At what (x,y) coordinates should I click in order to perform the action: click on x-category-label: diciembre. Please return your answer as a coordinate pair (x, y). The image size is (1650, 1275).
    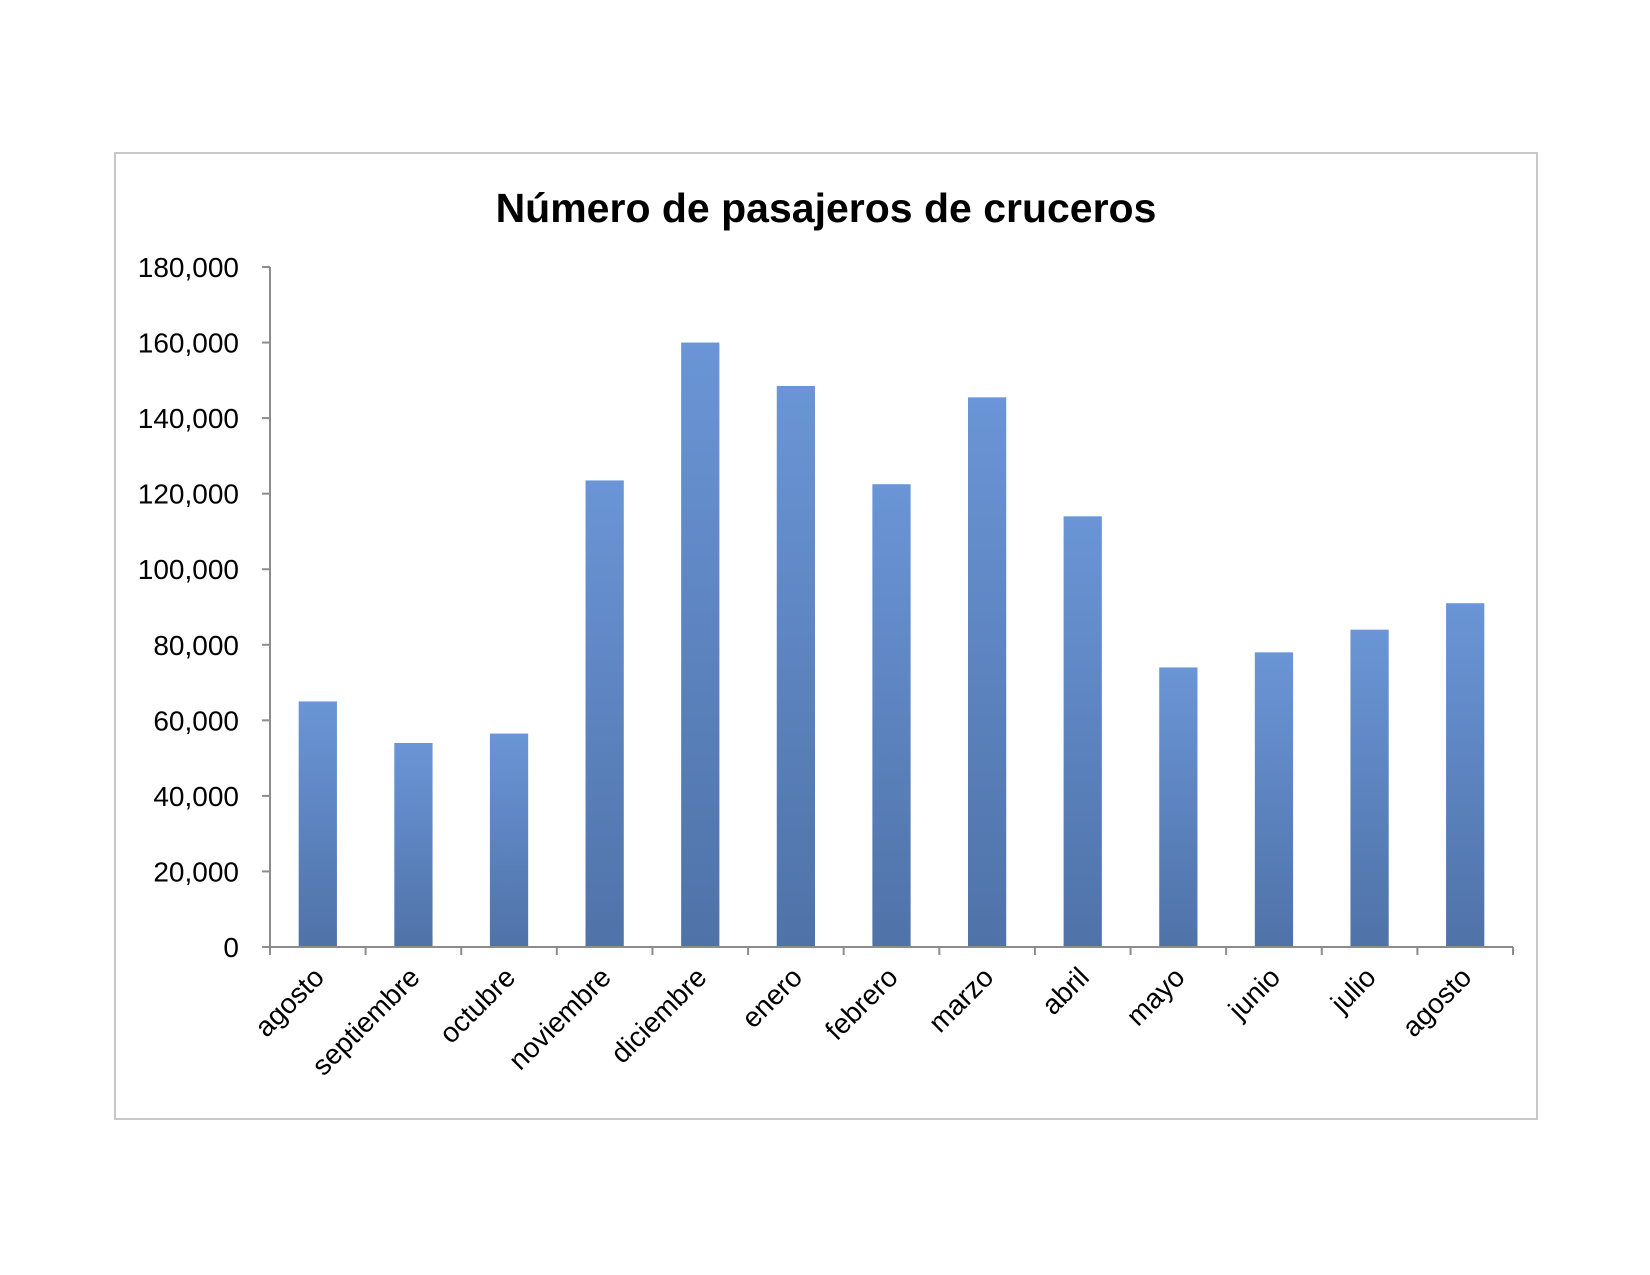
    Looking at the image, I should click on (659, 1015).